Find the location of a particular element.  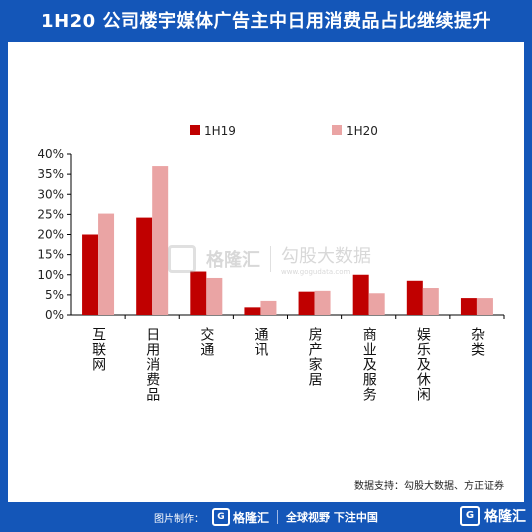

x-tick-label: 杂类 is located at coordinates (477, 342).